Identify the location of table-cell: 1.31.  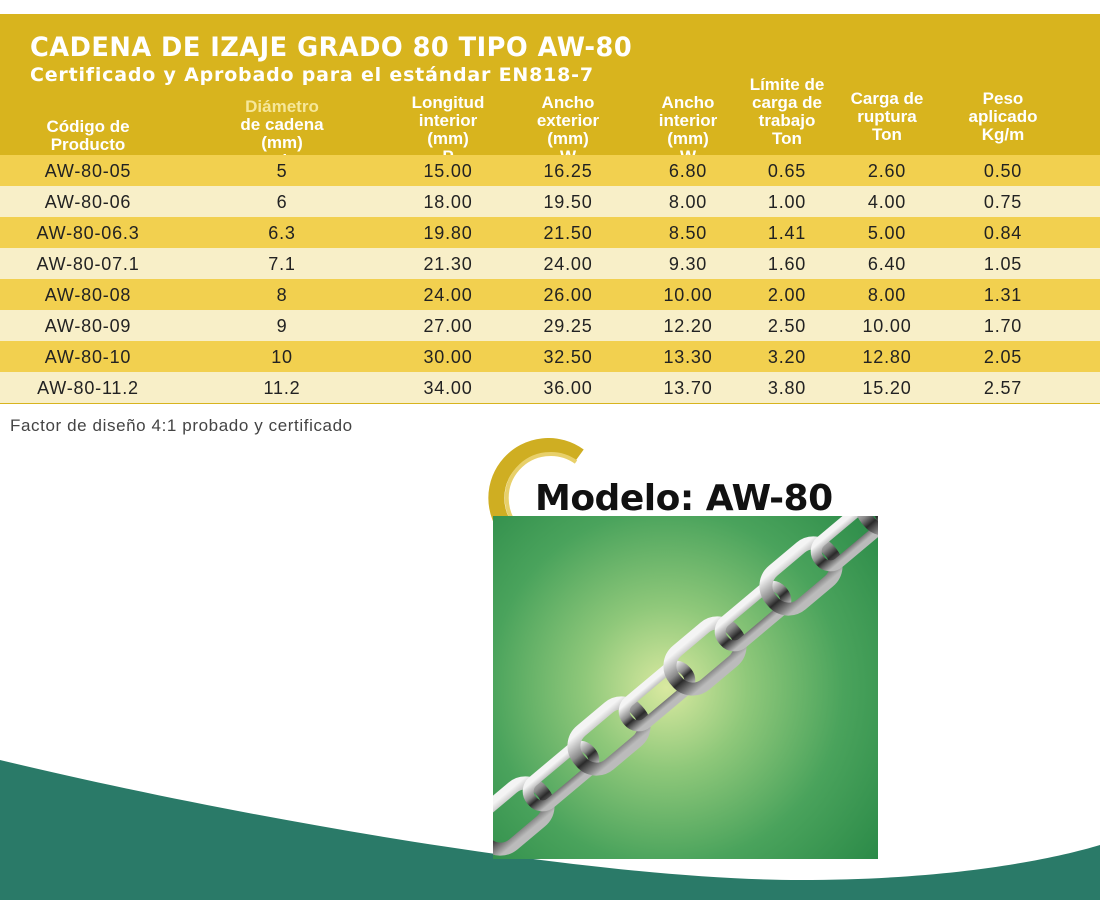
(1003, 295).